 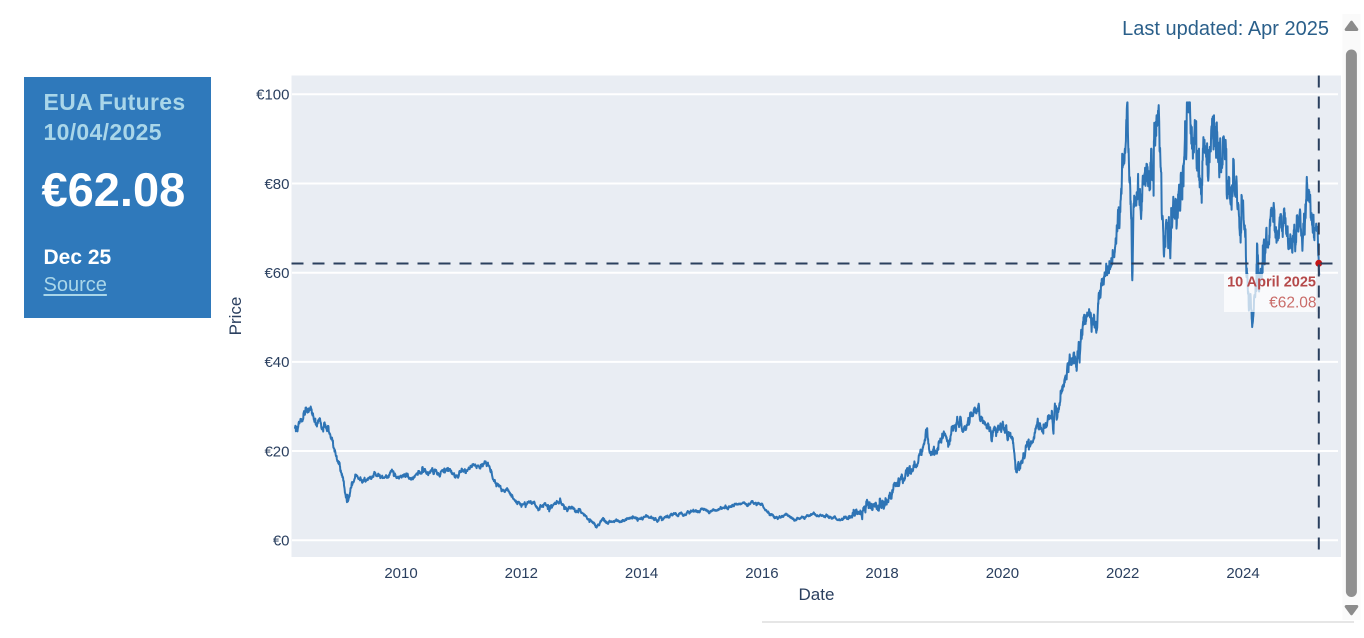 What do you see at coordinates (881, 573) in the screenshot?
I see `svg-text: 2018` at bounding box center [881, 573].